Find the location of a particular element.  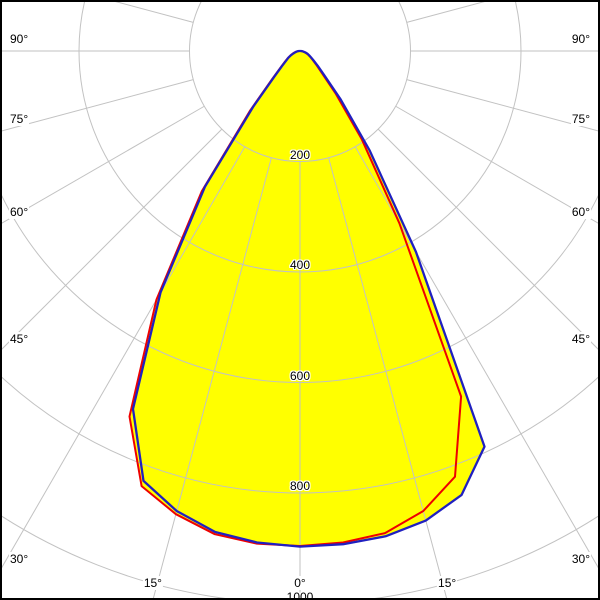

angle-label-right-45: 45° is located at coordinates (580, 339).